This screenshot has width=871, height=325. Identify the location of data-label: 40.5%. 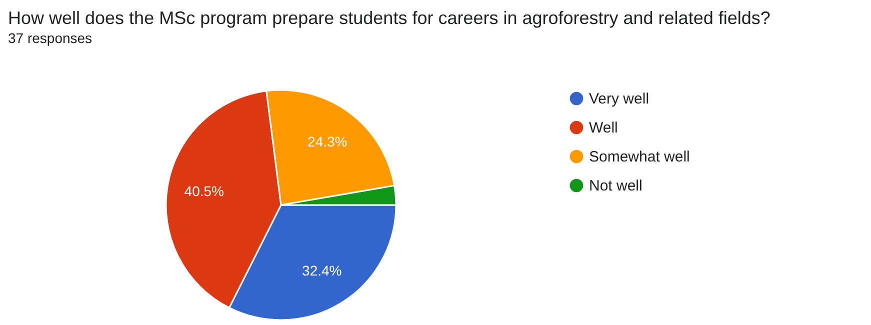
(204, 190).